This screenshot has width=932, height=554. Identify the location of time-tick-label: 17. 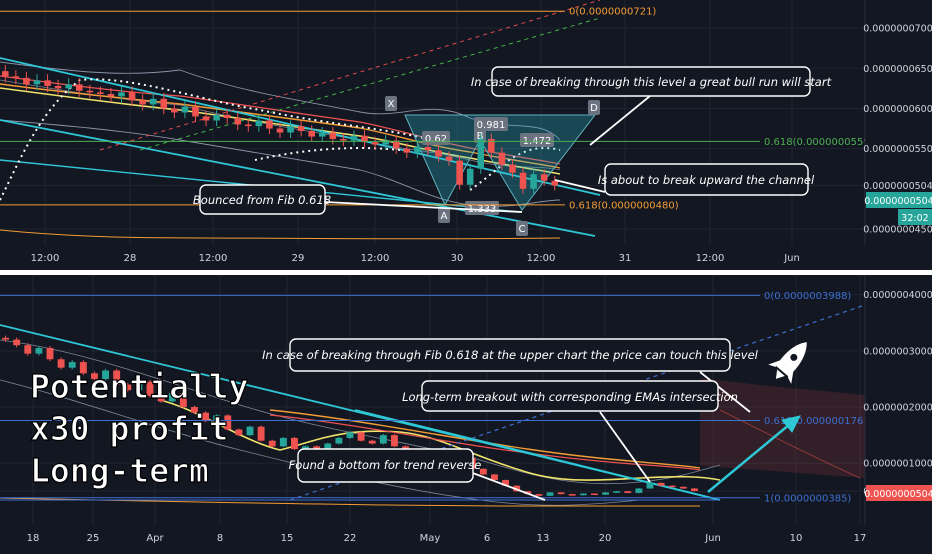
(860, 538).